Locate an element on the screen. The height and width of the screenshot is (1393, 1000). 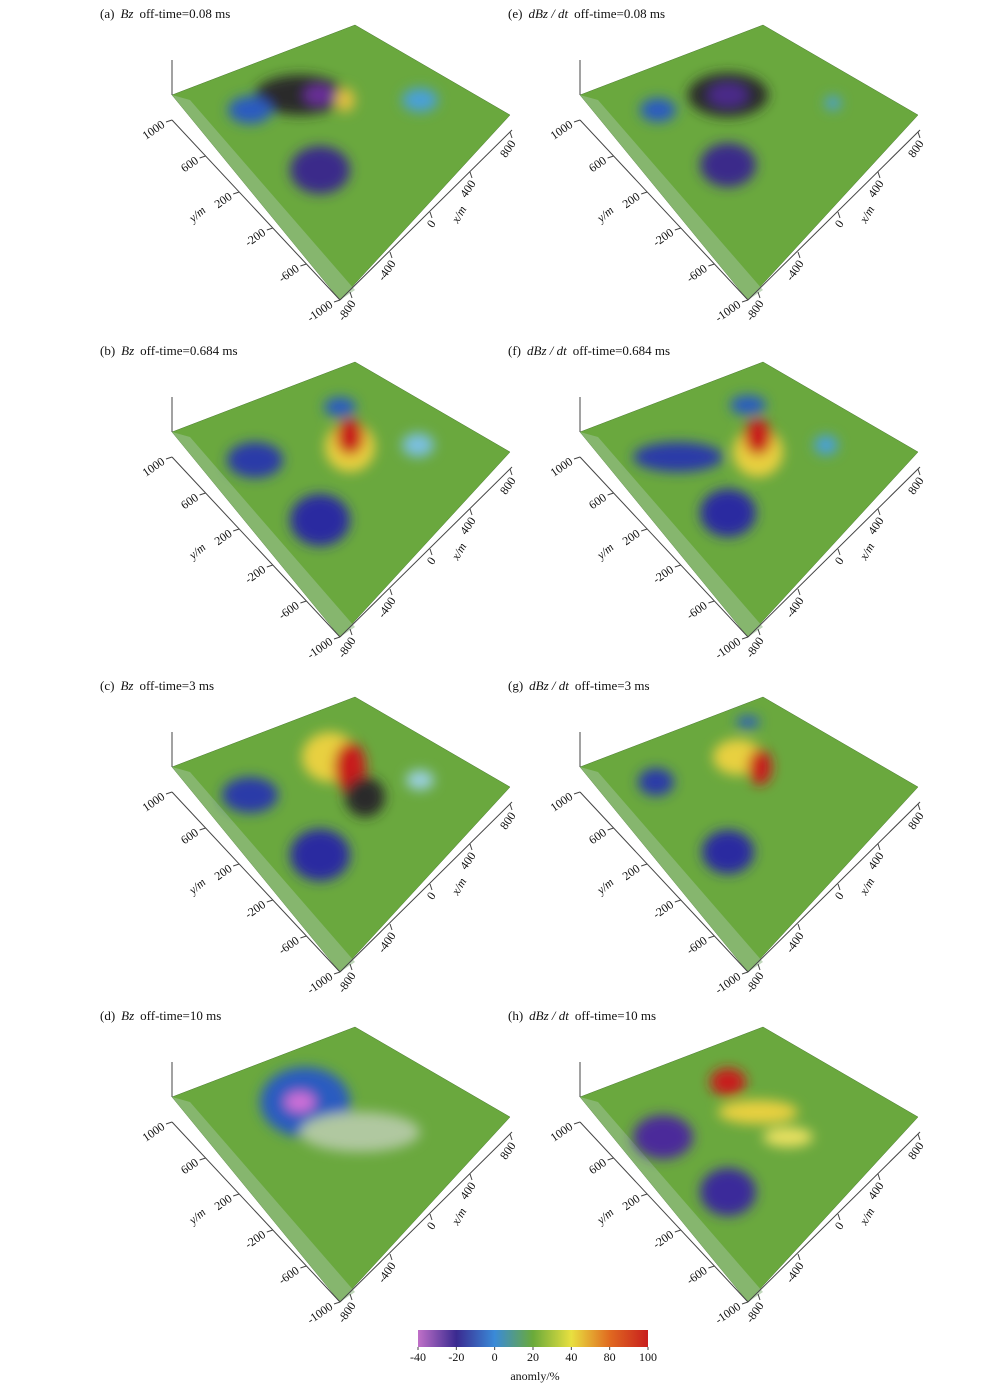
panel-label: (a) is located at coordinates (107, 13).